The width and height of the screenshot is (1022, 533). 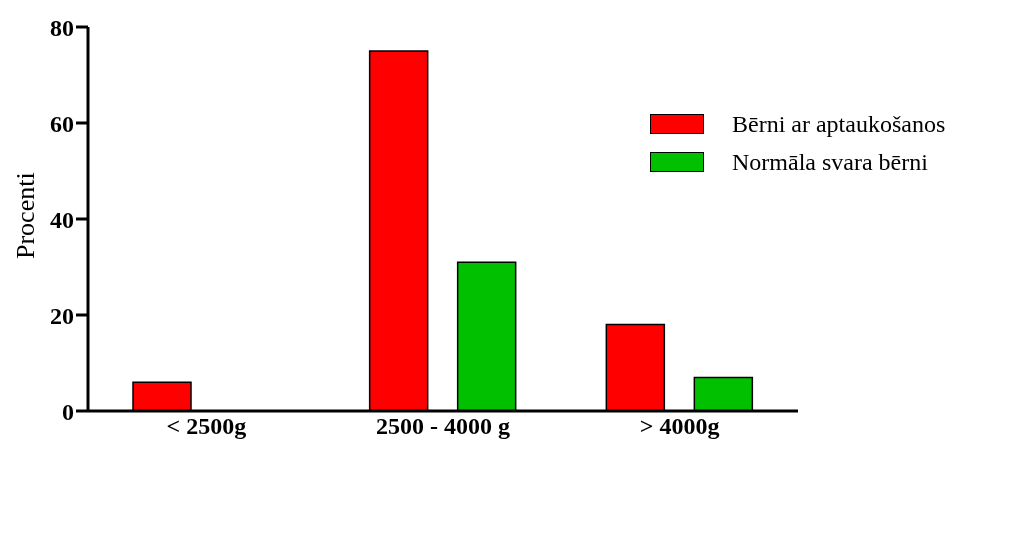 What do you see at coordinates (26, 215) in the screenshot?
I see `y-axis-title: Procenti` at bounding box center [26, 215].